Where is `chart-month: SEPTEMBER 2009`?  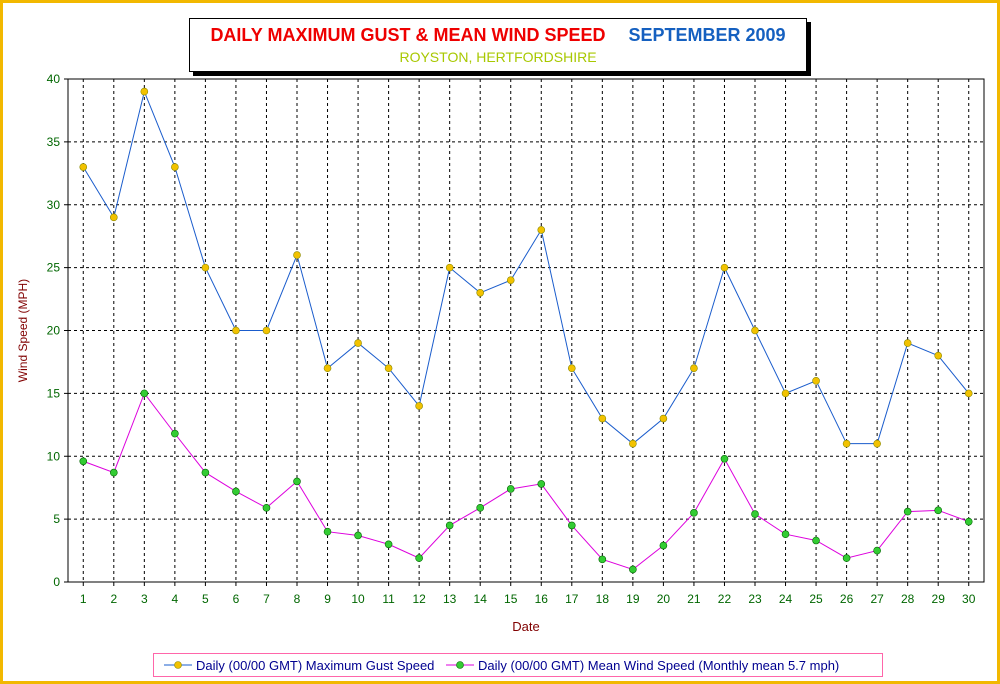 chart-month: SEPTEMBER 2009 is located at coordinates (707, 35).